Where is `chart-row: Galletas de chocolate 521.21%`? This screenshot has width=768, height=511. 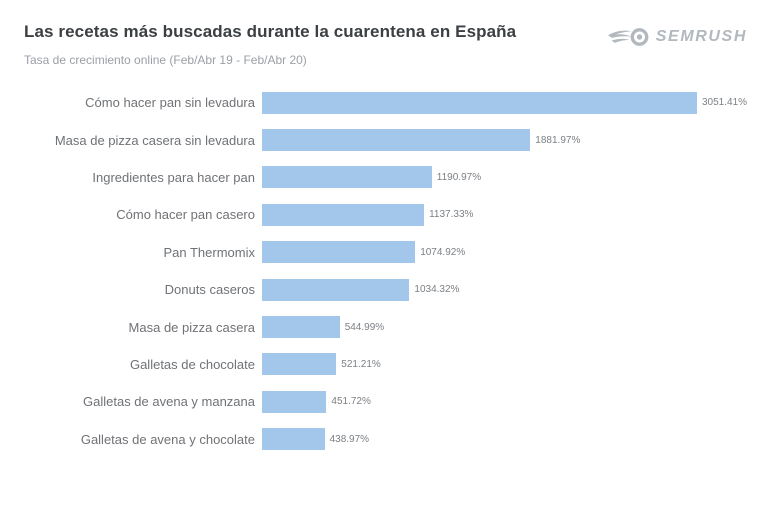
chart-row: Galletas de chocolate 521.21% is located at coordinates (384, 364).